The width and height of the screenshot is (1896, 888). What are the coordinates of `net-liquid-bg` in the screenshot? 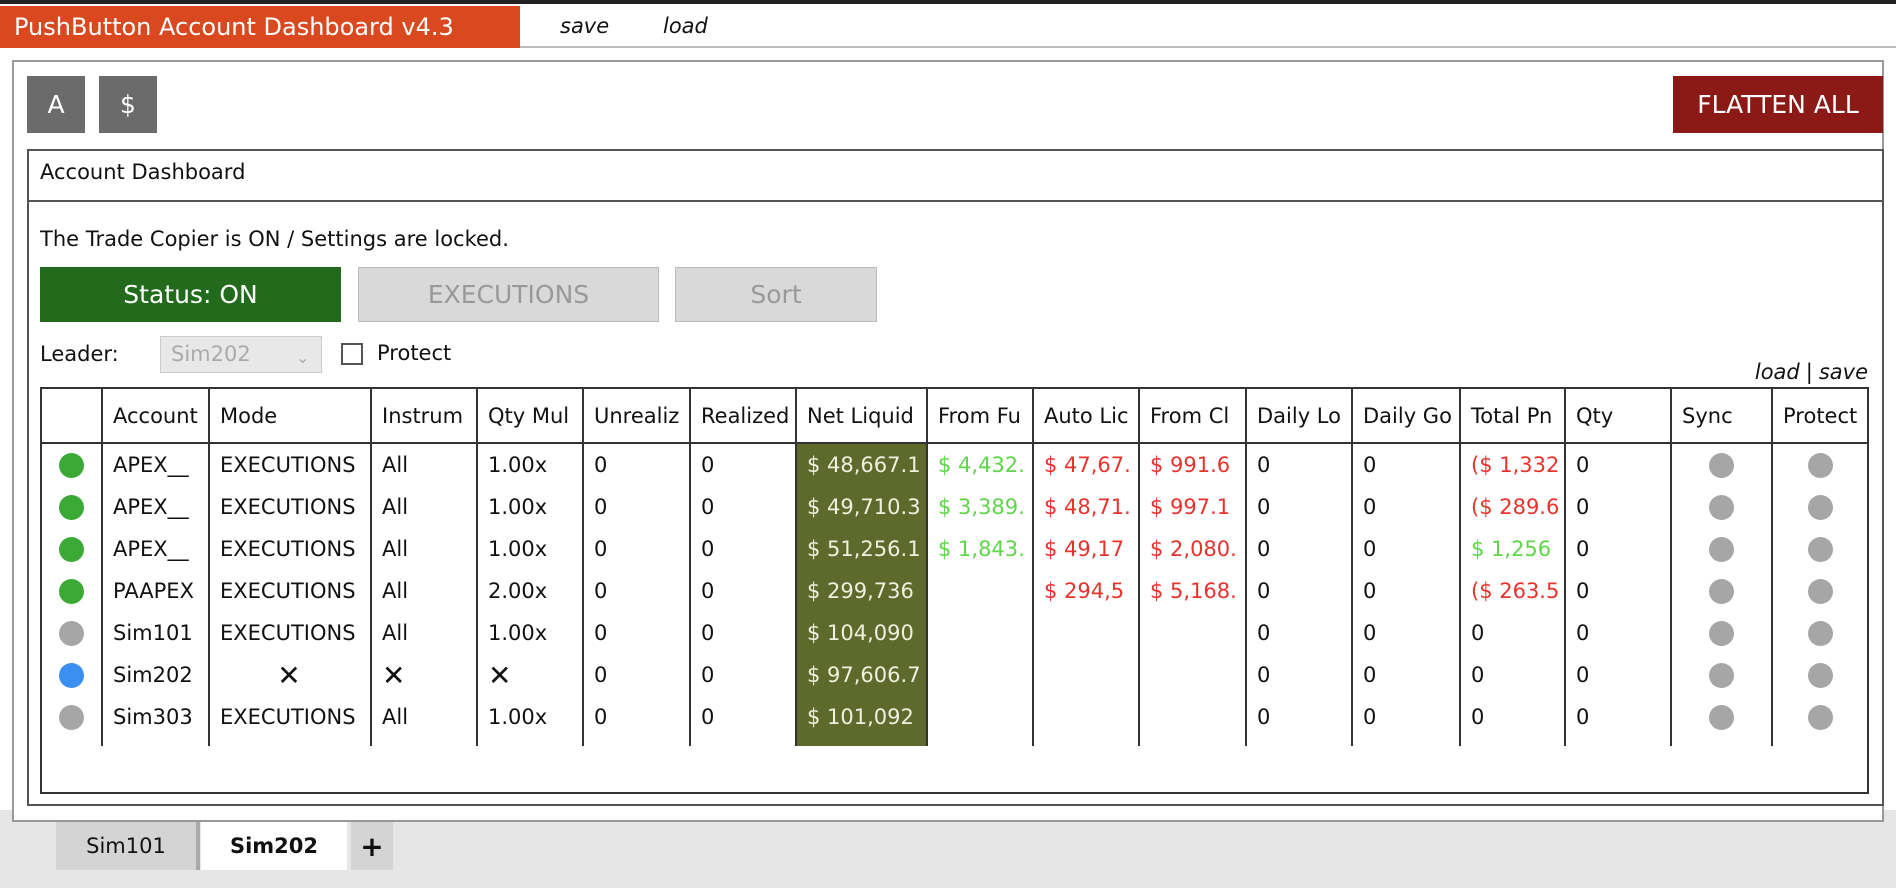 It's located at (861, 595).